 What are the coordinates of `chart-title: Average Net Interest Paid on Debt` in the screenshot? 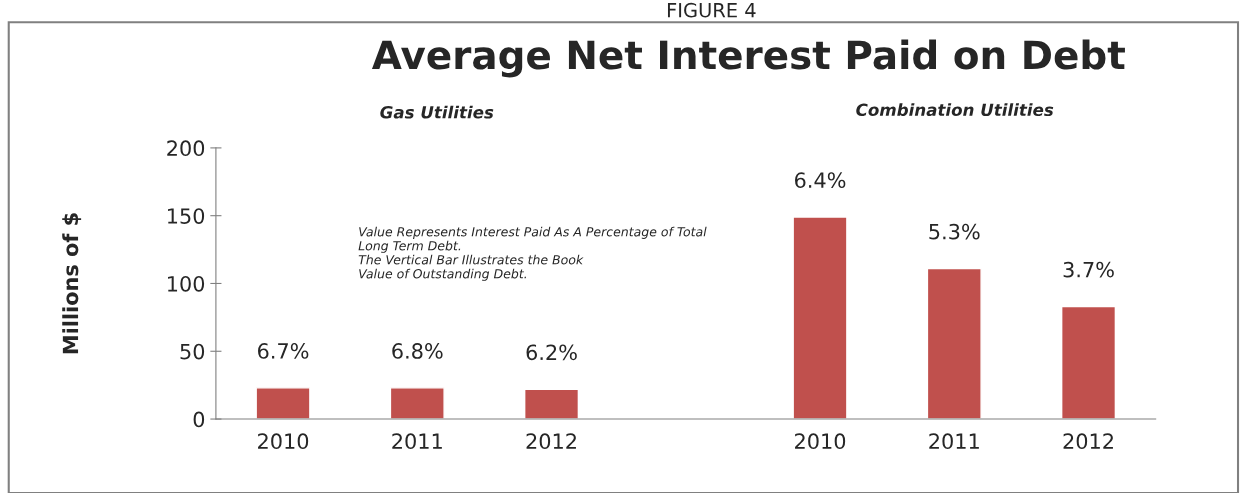 It's located at (748, 58).